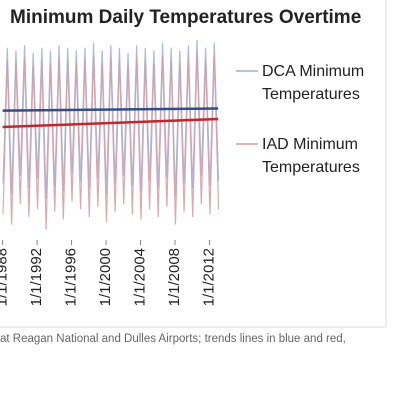 Image resolution: width=400 pixels, height=400 pixels. I want to click on x-tick-label: 1/1/1996, so click(71, 277).